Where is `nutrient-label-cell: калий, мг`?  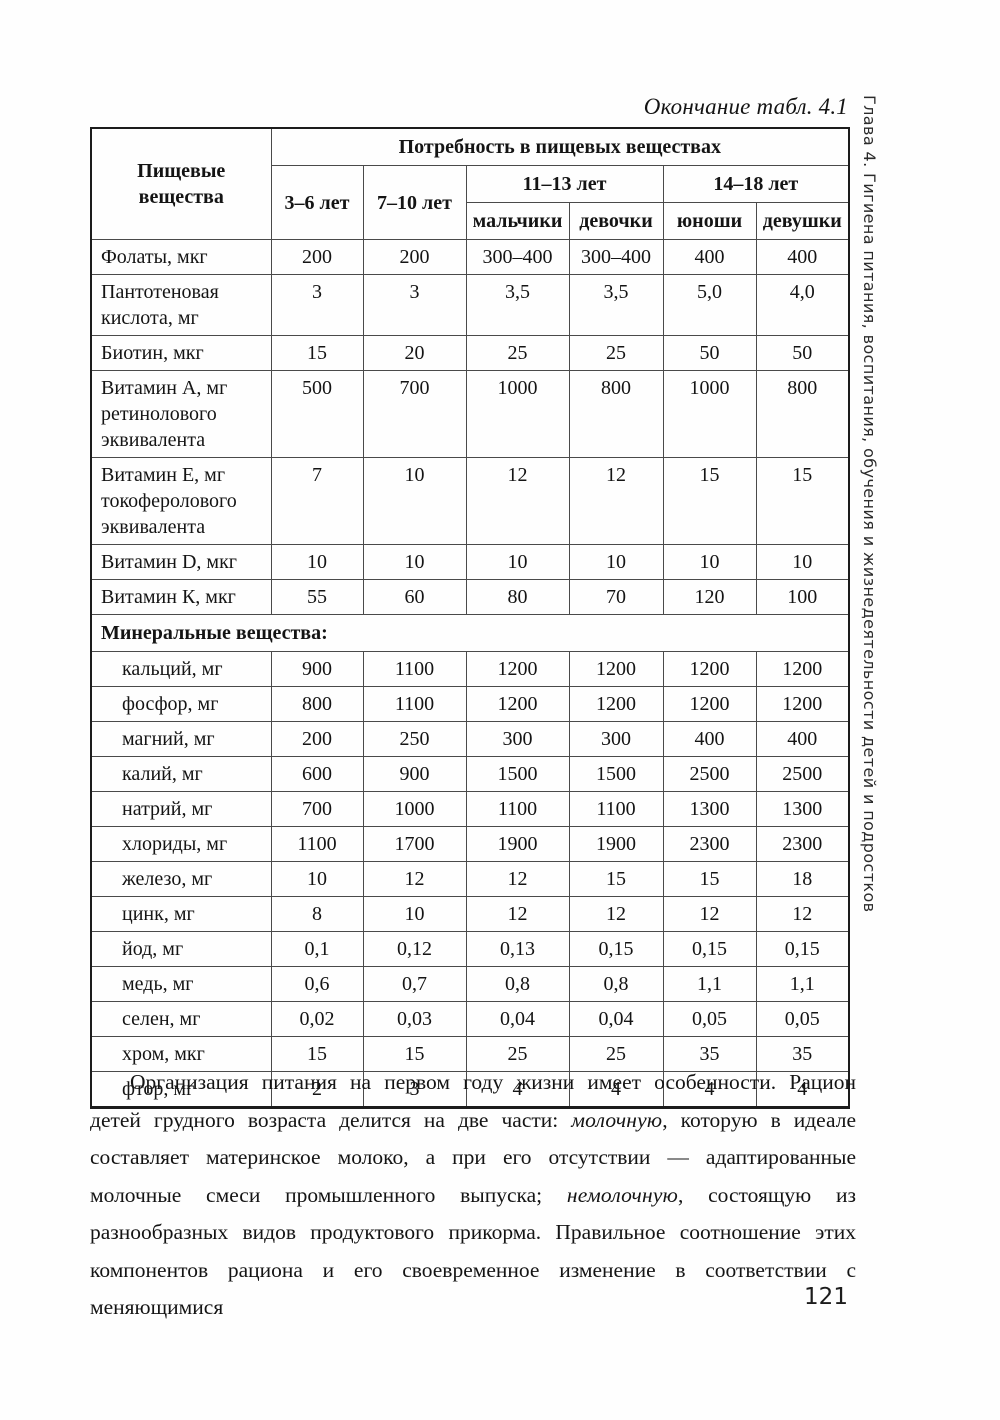 nutrient-label-cell: калий, мг is located at coordinates (181, 774).